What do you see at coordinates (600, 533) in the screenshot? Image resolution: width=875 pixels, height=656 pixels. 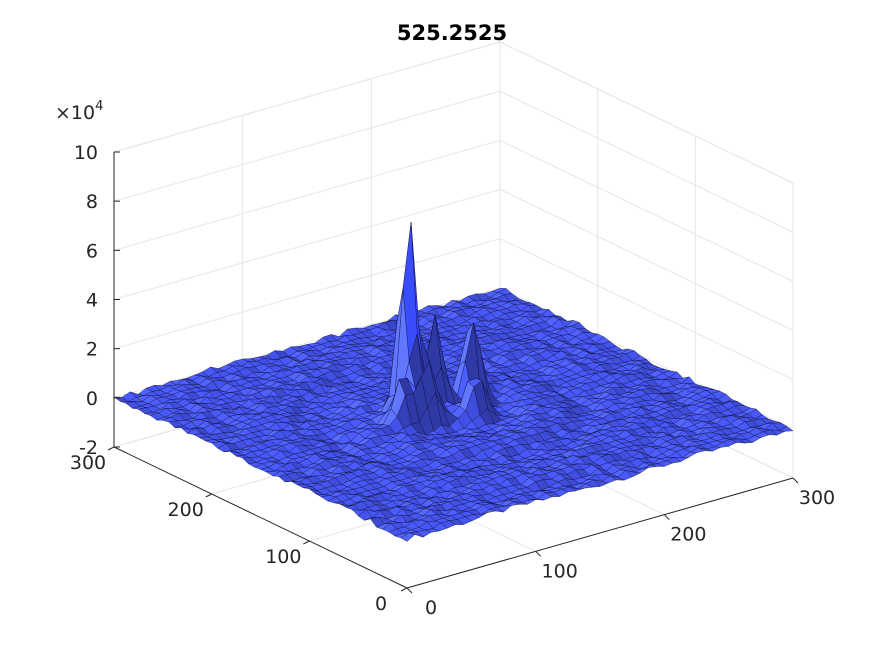 I see `x-axis-line` at bounding box center [600, 533].